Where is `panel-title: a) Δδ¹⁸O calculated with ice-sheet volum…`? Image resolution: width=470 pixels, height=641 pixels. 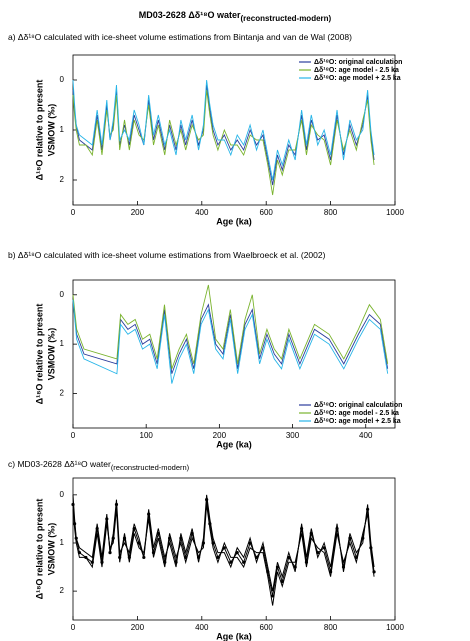 panel-title: a) Δδ¹⁸O calculated with ice-sheet volum… is located at coordinates (180, 37).